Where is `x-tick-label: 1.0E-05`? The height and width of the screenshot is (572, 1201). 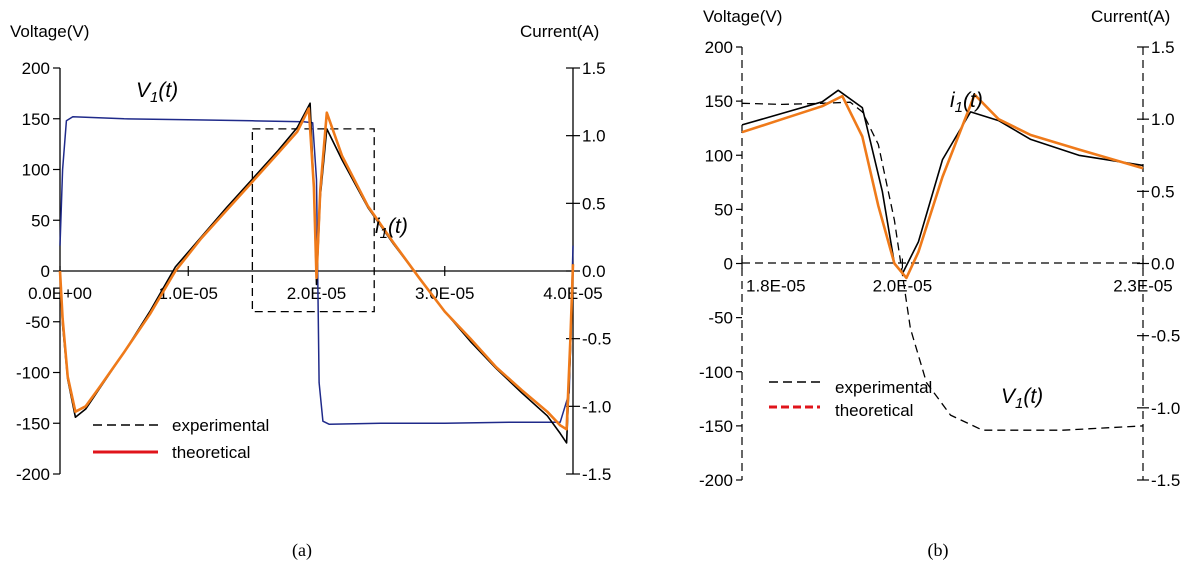 x-tick-label: 1.0E-05 is located at coordinates (188, 293).